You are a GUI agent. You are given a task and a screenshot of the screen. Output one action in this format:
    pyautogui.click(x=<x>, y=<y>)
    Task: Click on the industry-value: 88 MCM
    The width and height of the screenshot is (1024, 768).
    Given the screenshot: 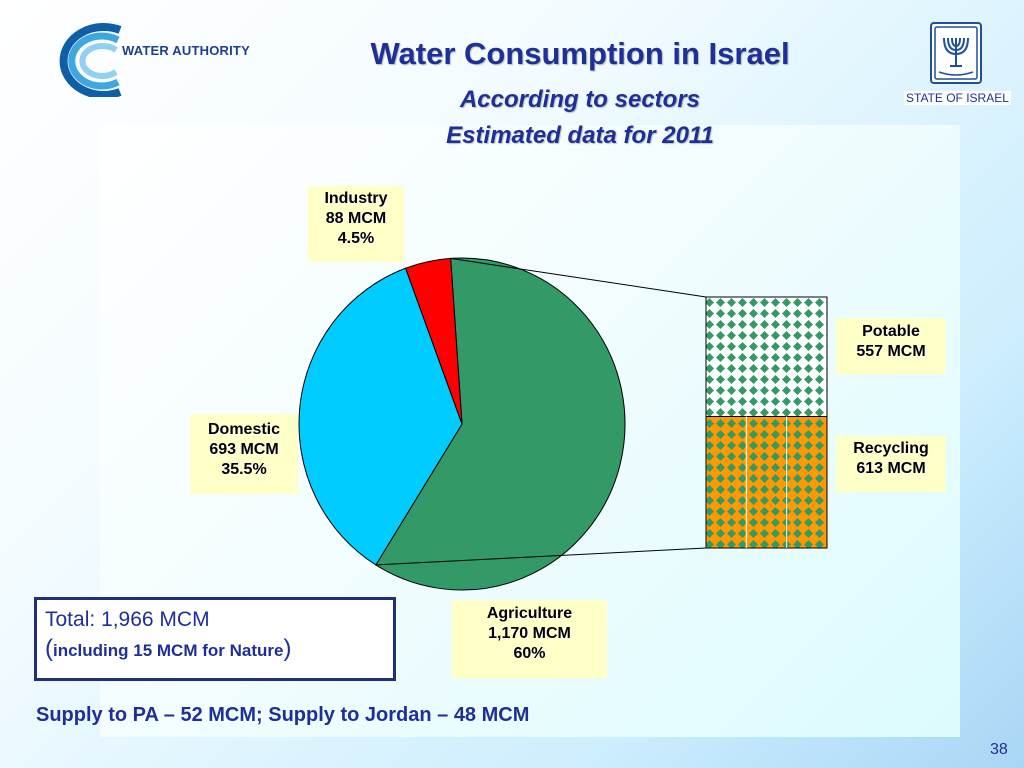 What is the action you would take?
    pyautogui.click(x=356, y=218)
    